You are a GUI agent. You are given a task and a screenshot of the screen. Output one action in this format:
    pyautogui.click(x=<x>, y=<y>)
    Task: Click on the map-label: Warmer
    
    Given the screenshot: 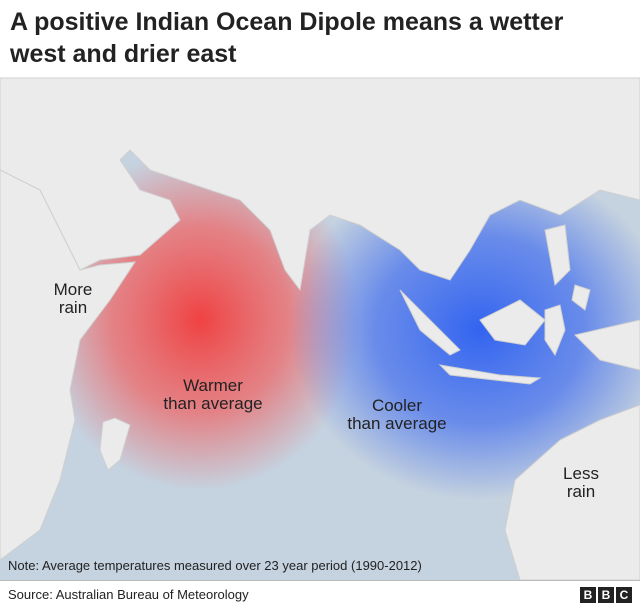 What is the action you would take?
    pyautogui.click(x=213, y=385)
    